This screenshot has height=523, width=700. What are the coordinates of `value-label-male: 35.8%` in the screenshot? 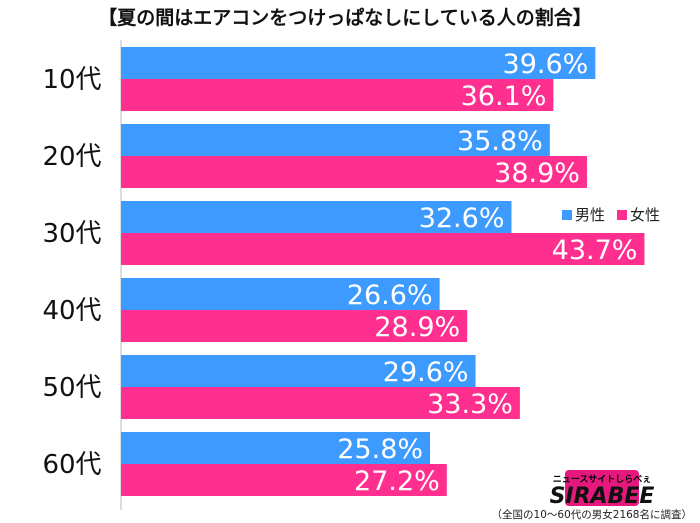 It's located at (500, 141).